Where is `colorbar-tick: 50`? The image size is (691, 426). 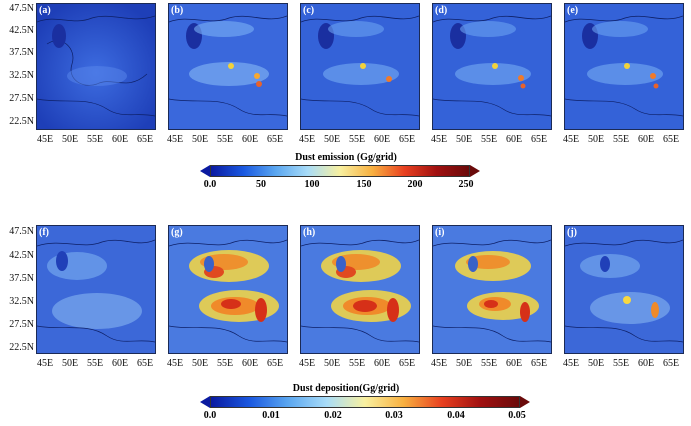 colorbar-tick: 50 is located at coordinates (261, 184).